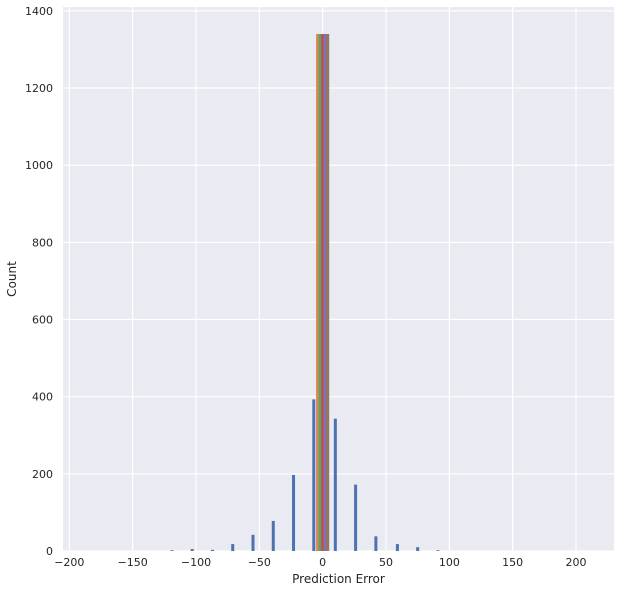 The width and height of the screenshot is (626, 594). Describe the element at coordinates (42, 474) in the screenshot. I see `y-tick-label: 200` at that location.